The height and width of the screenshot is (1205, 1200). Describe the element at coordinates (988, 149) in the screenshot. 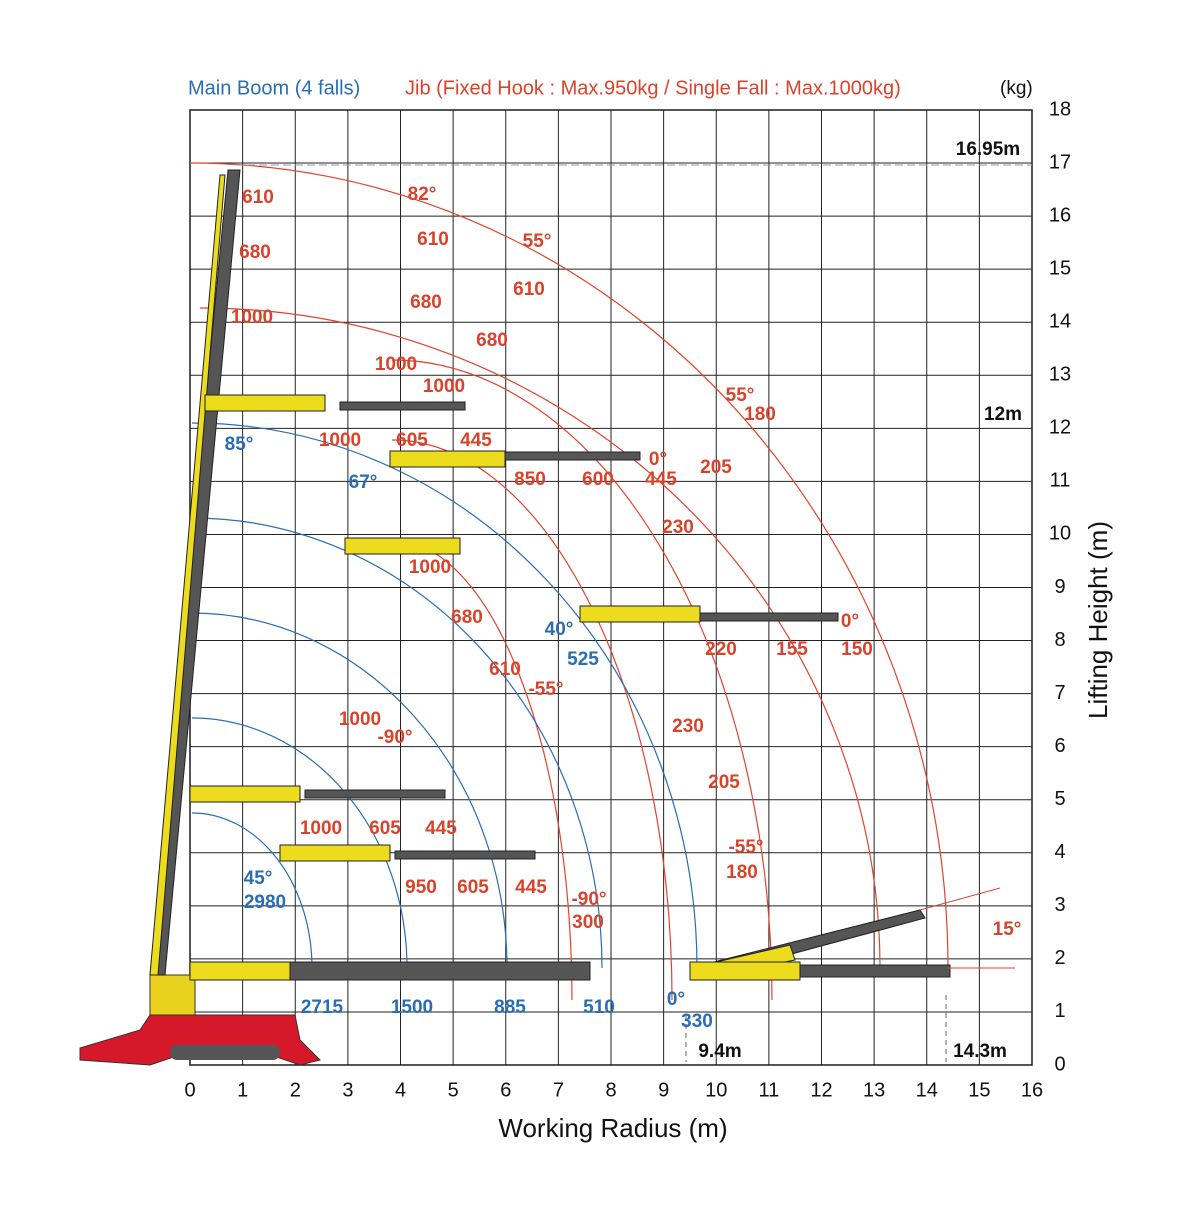

I see `dimension-label: 16.95m` at that location.